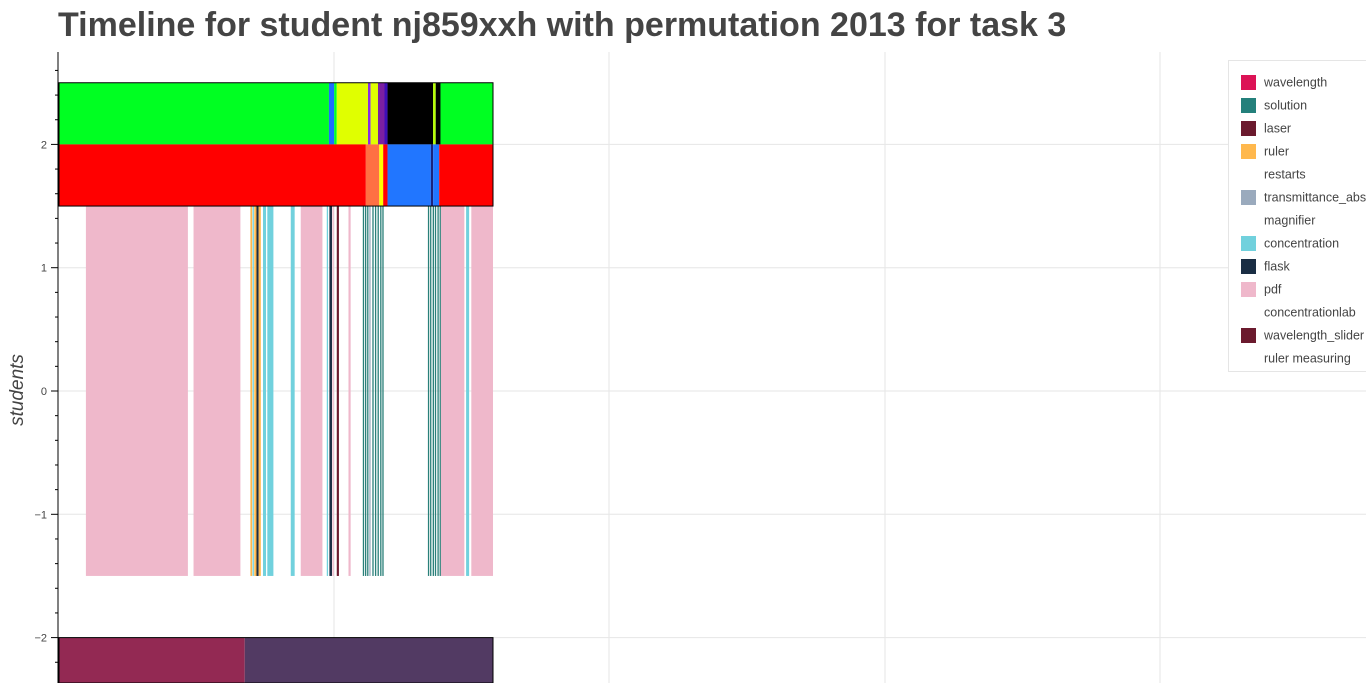 The image size is (1366, 683). Describe the element at coordinates (40, 515) in the screenshot. I see `y-tick-label: −1` at that location.